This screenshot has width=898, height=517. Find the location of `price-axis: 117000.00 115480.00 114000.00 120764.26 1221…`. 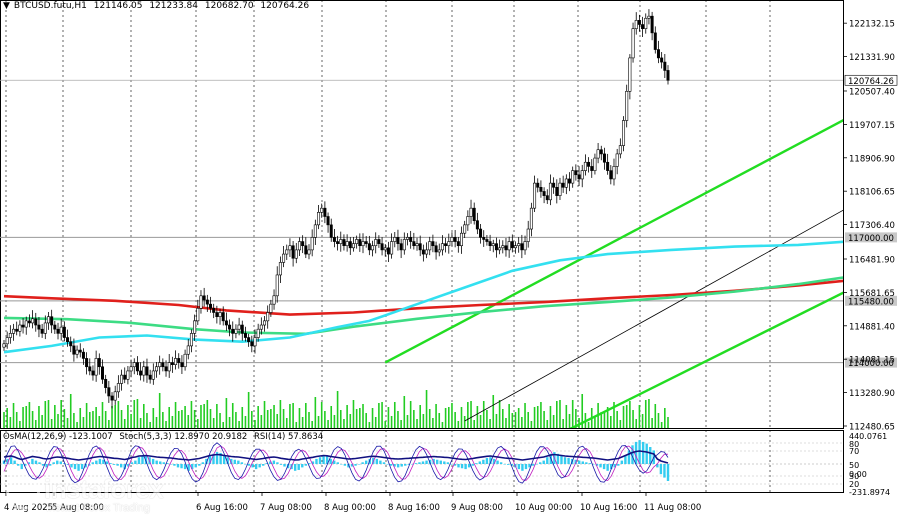

price-axis: 117000.00 115480.00 114000.00 120764.26 1221… is located at coordinates (870, 226).